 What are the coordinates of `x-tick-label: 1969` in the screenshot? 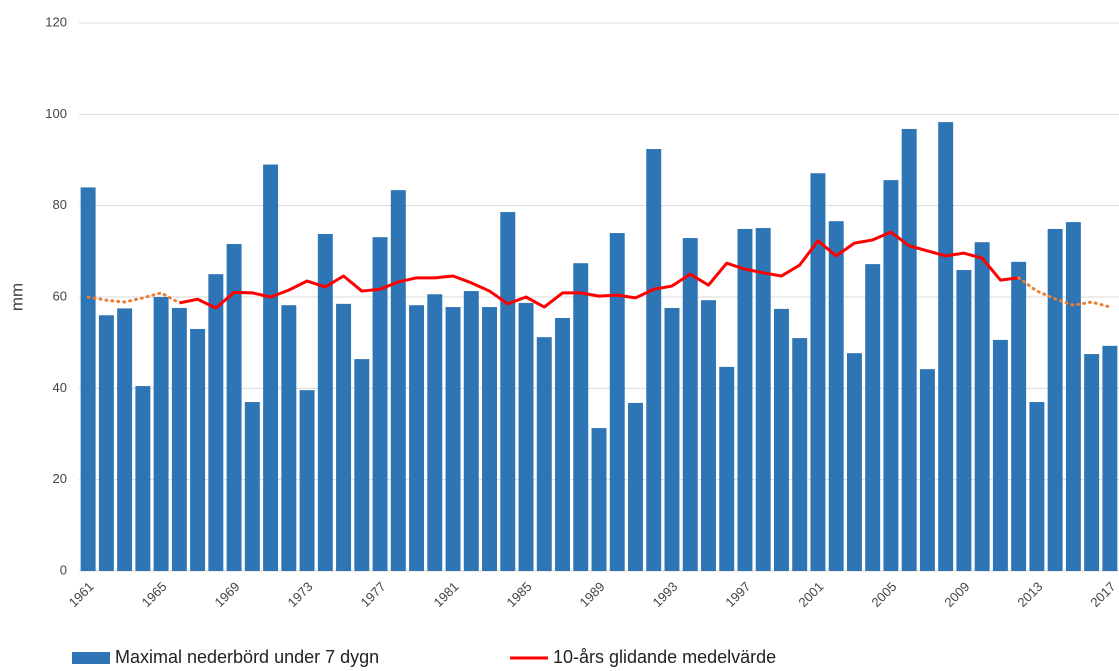 It's located at (227, 594).